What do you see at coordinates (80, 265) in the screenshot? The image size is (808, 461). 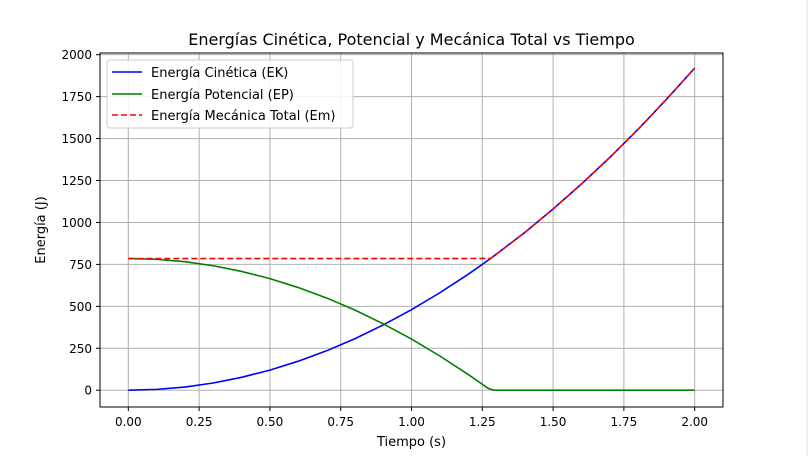 I see `y-tick-label: 750` at bounding box center [80, 265].